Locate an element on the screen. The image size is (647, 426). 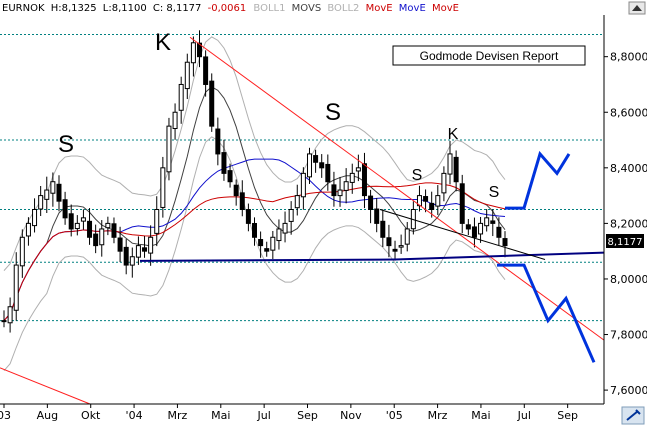
pattern-label-4: K is located at coordinates (453, 134).